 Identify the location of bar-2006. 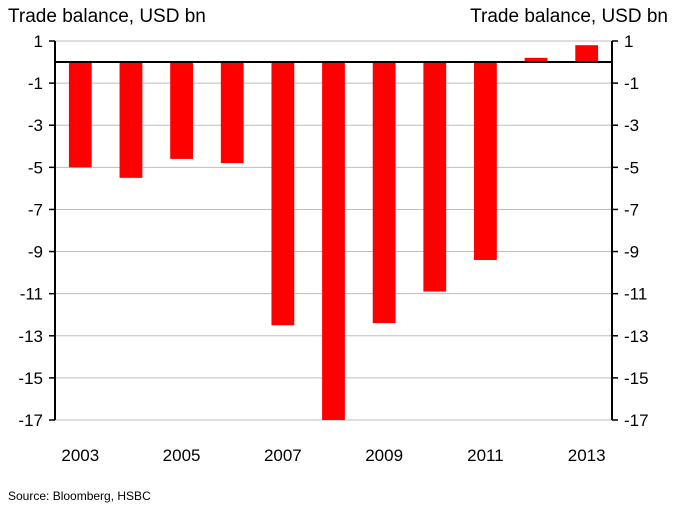
(232, 113).